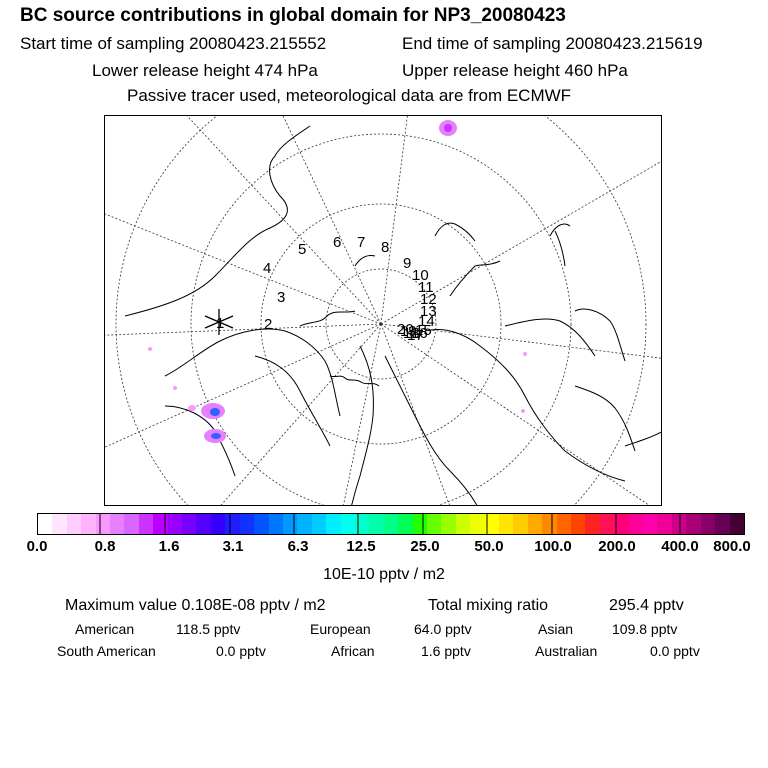  What do you see at coordinates (105, 629) in the screenshot?
I see `region-name: American` at bounding box center [105, 629].